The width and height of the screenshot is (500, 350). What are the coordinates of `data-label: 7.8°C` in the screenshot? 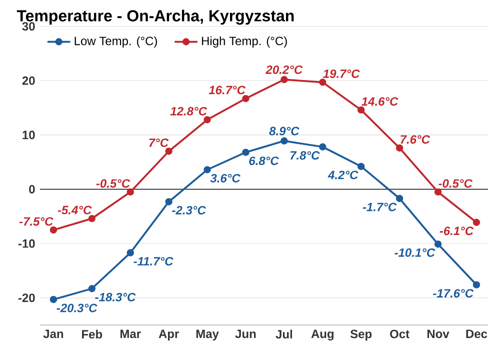 It's located at (305, 155).